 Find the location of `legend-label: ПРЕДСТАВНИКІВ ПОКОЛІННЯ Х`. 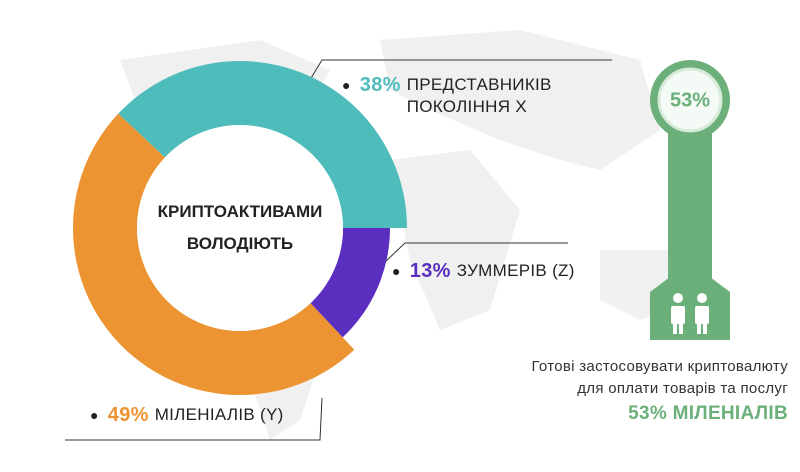

legend-label: ПРЕДСТАВНИКІВ ПОКОЛІННЯ Х is located at coordinates (479, 95).